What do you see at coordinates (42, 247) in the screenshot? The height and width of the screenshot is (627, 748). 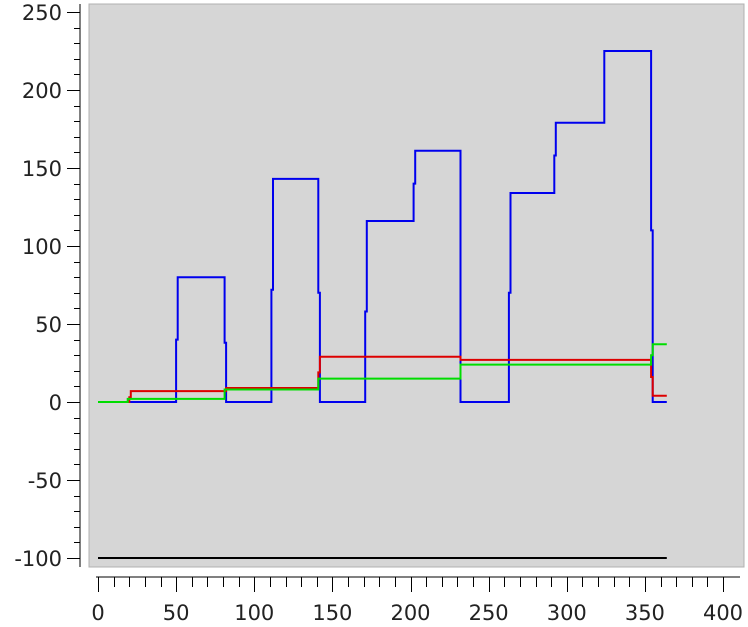 I see `y-tick-label: 100` at bounding box center [42, 247].